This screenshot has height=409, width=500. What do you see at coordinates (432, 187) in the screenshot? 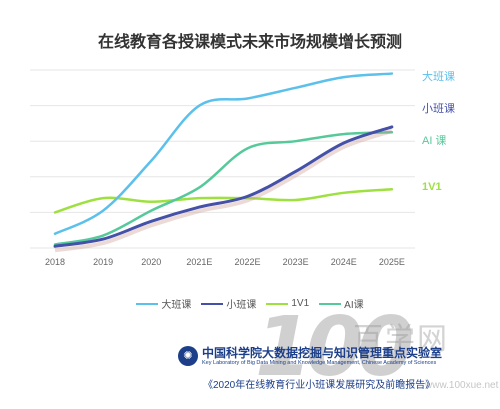
I see `series-end-label: 1V1` at bounding box center [432, 187].